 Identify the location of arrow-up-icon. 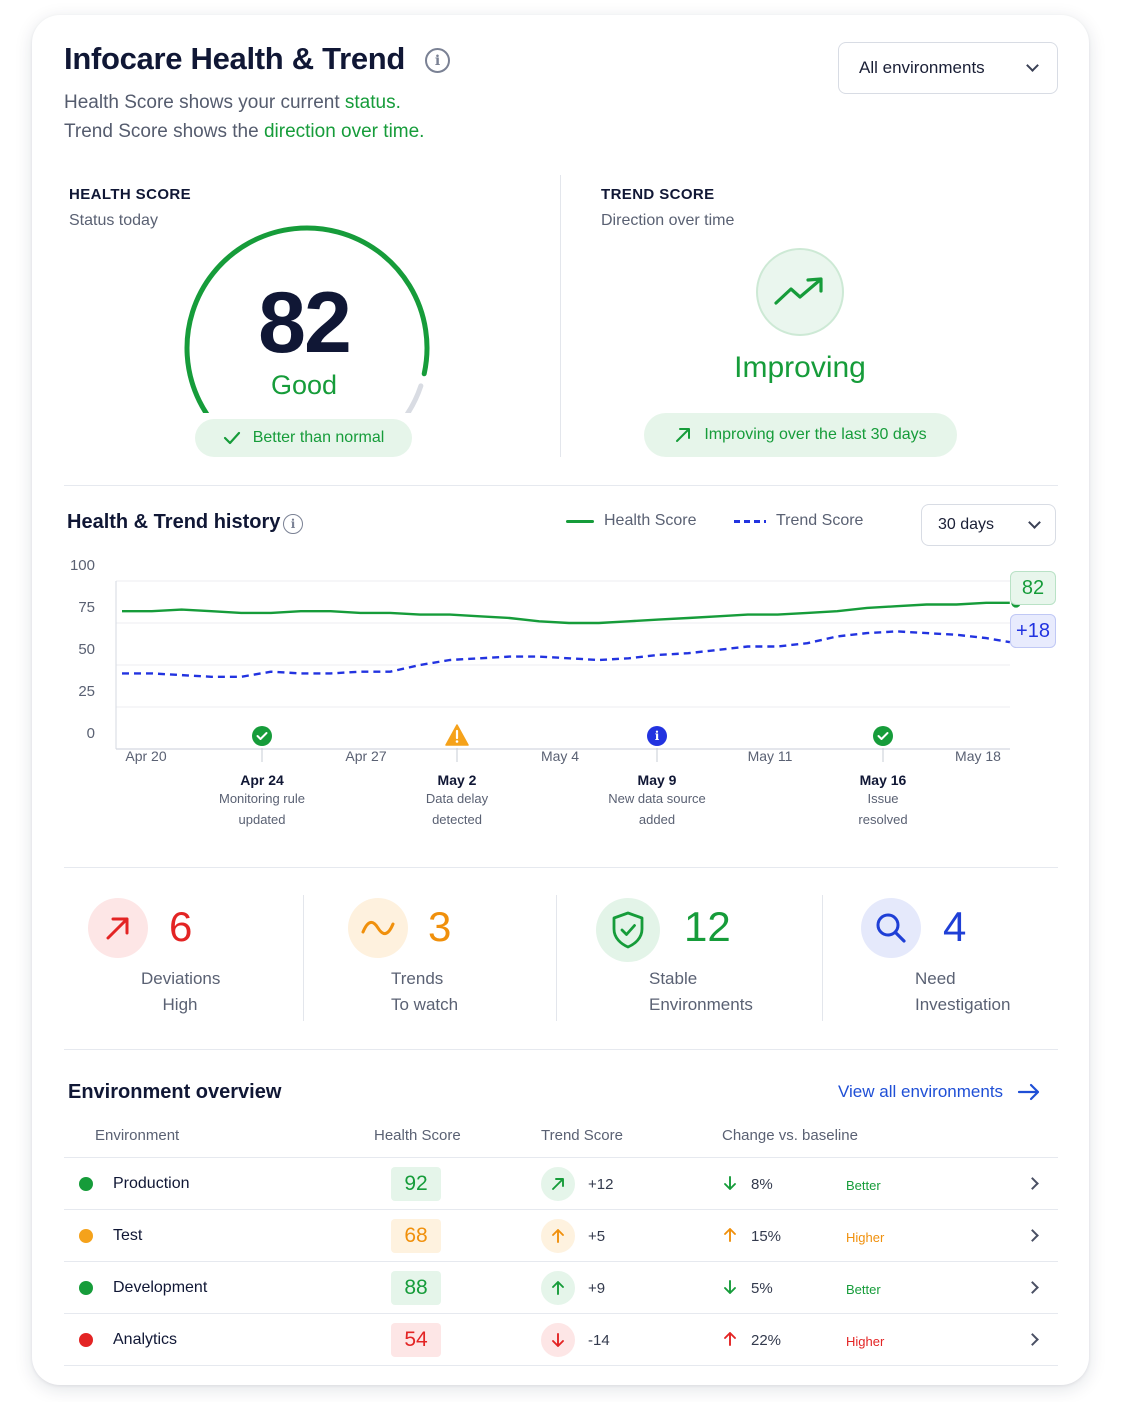
(558, 1236).